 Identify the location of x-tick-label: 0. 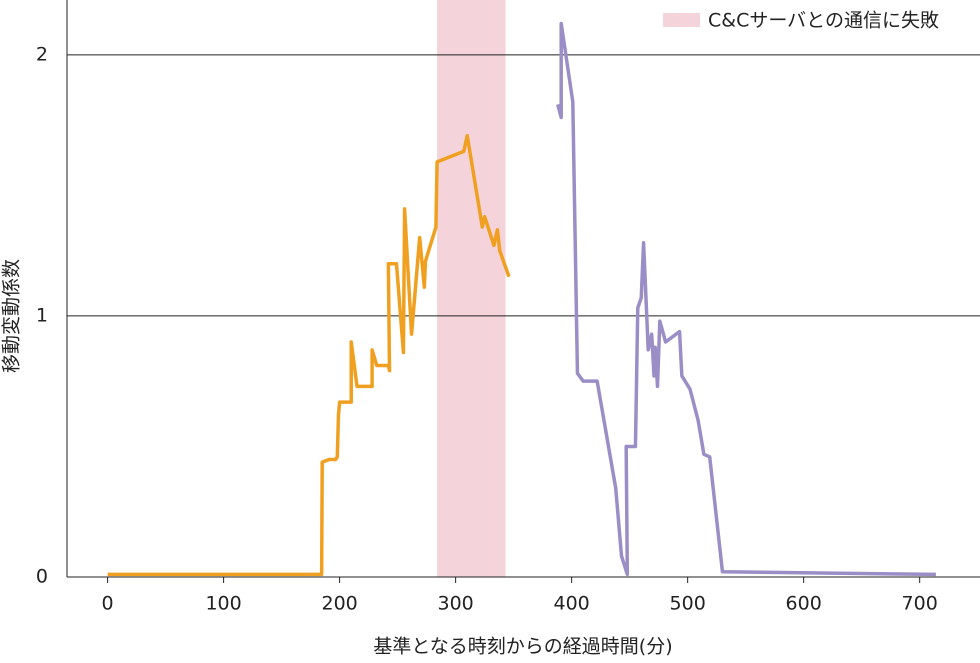
(108, 604).